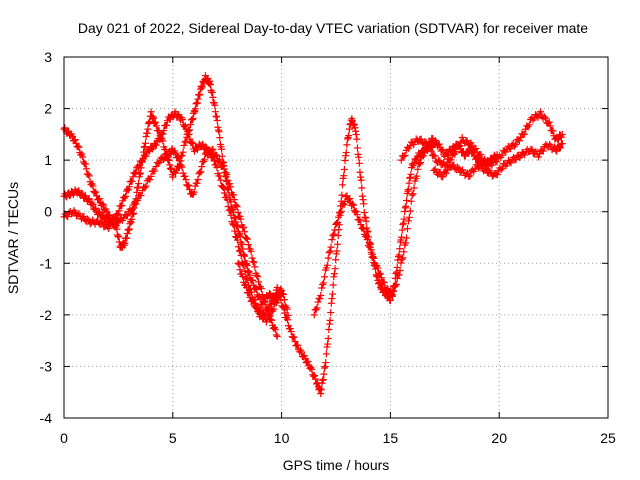  I want to click on y-tick-label: -3, so click(46, 366).